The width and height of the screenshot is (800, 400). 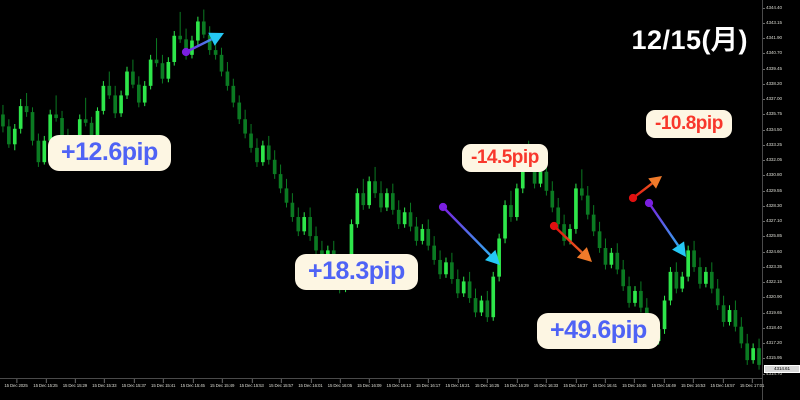 I want to click on time-tick-label: 15 Dec 16:09, so click(x=369, y=383).